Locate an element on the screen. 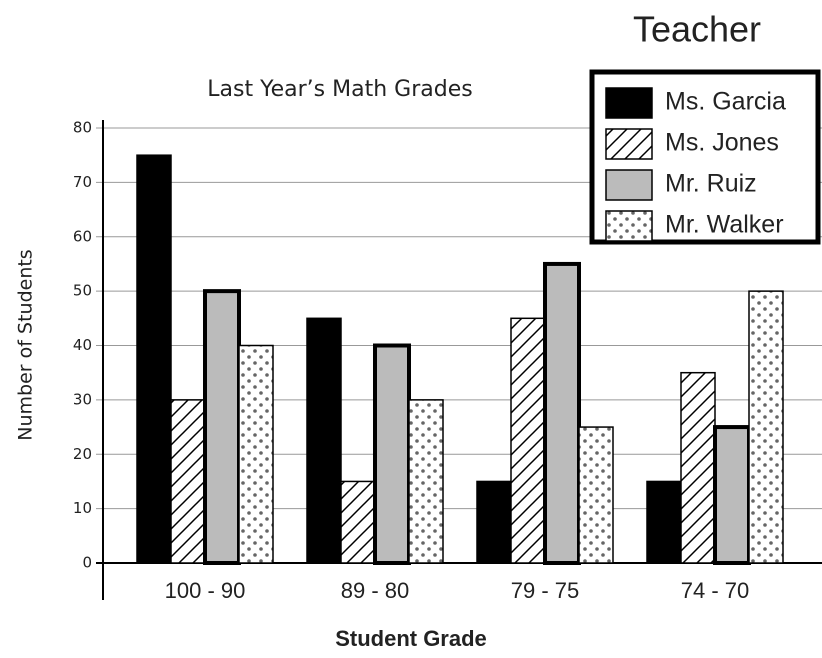 This screenshot has width=822, height=658. y-tick-label: 50 is located at coordinates (82, 291).